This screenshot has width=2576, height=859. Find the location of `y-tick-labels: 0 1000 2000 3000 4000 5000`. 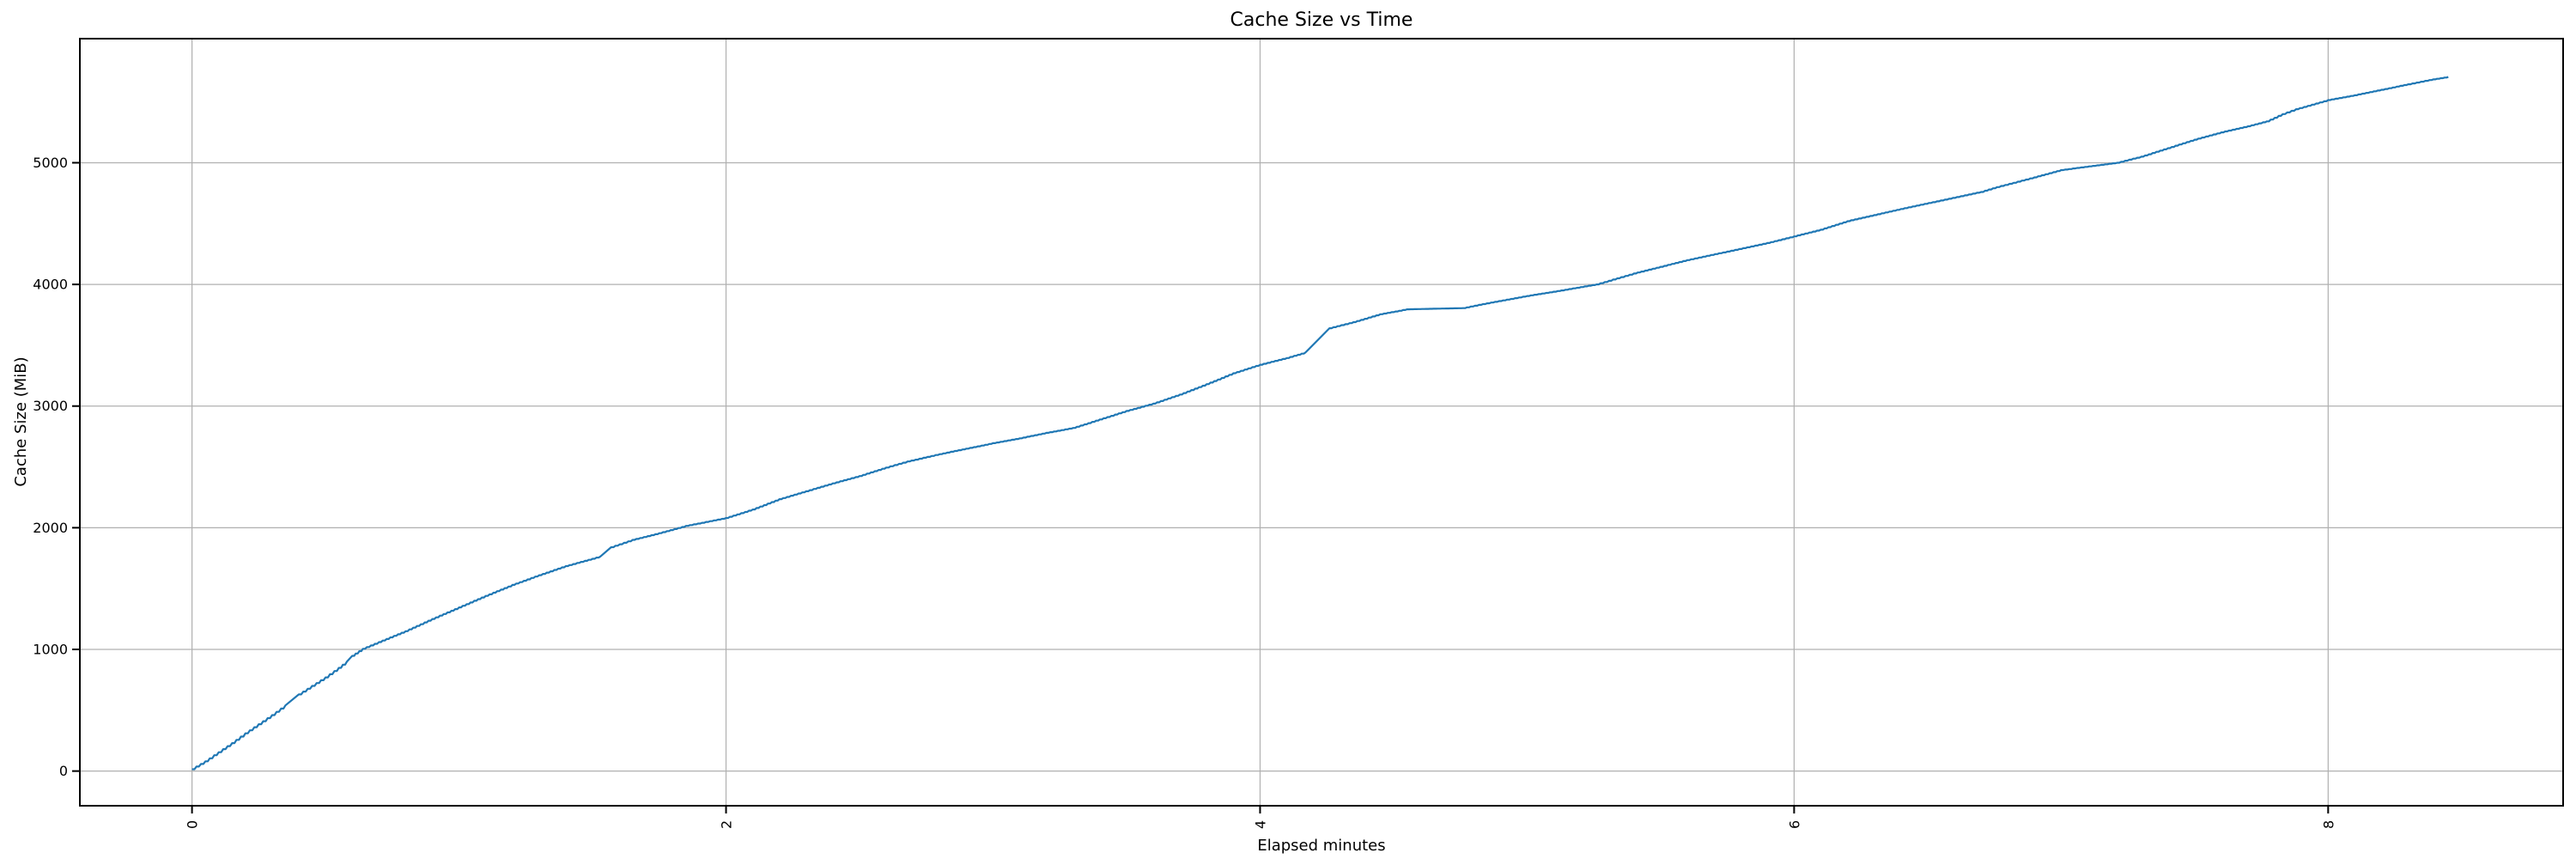

y-tick-labels: 0 1000 2000 3000 4000 5000 is located at coordinates (50, 467).